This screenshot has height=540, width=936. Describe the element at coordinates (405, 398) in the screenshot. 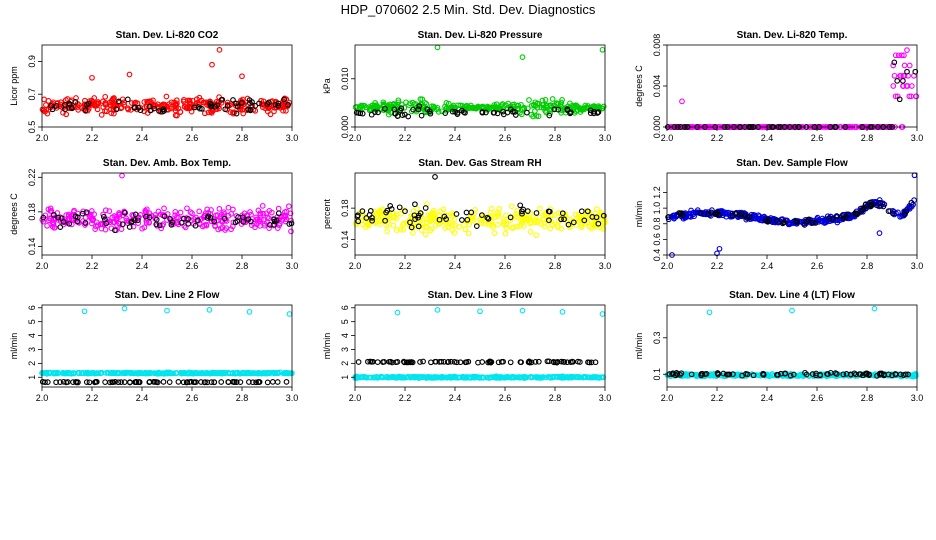

I see `x-tick-label: 2.2` at that location.